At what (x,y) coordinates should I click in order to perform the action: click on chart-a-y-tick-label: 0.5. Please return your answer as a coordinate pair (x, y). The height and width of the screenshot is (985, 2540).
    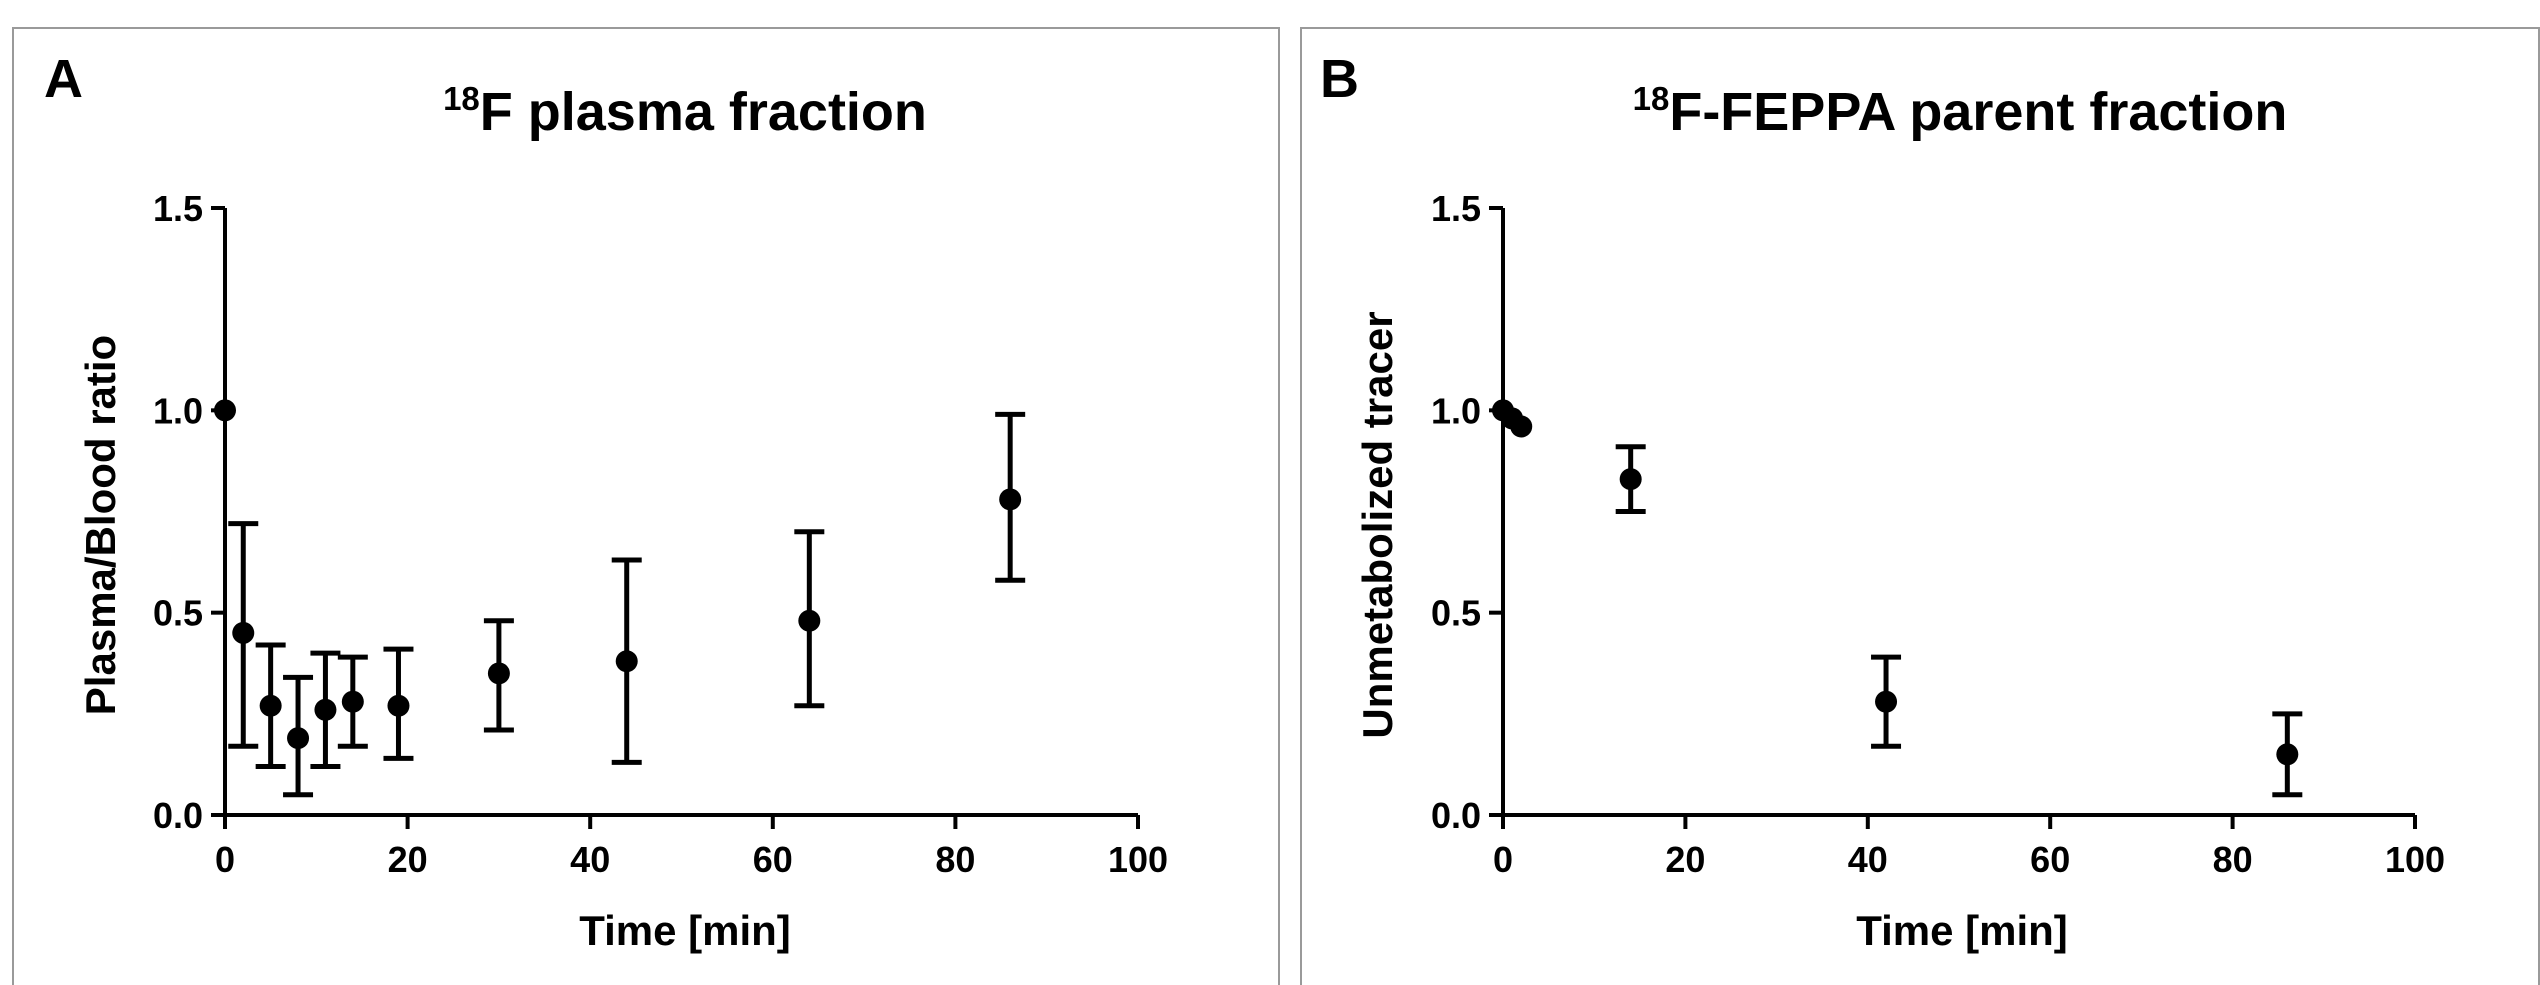
    Looking at the image, I should click on (178, 613).